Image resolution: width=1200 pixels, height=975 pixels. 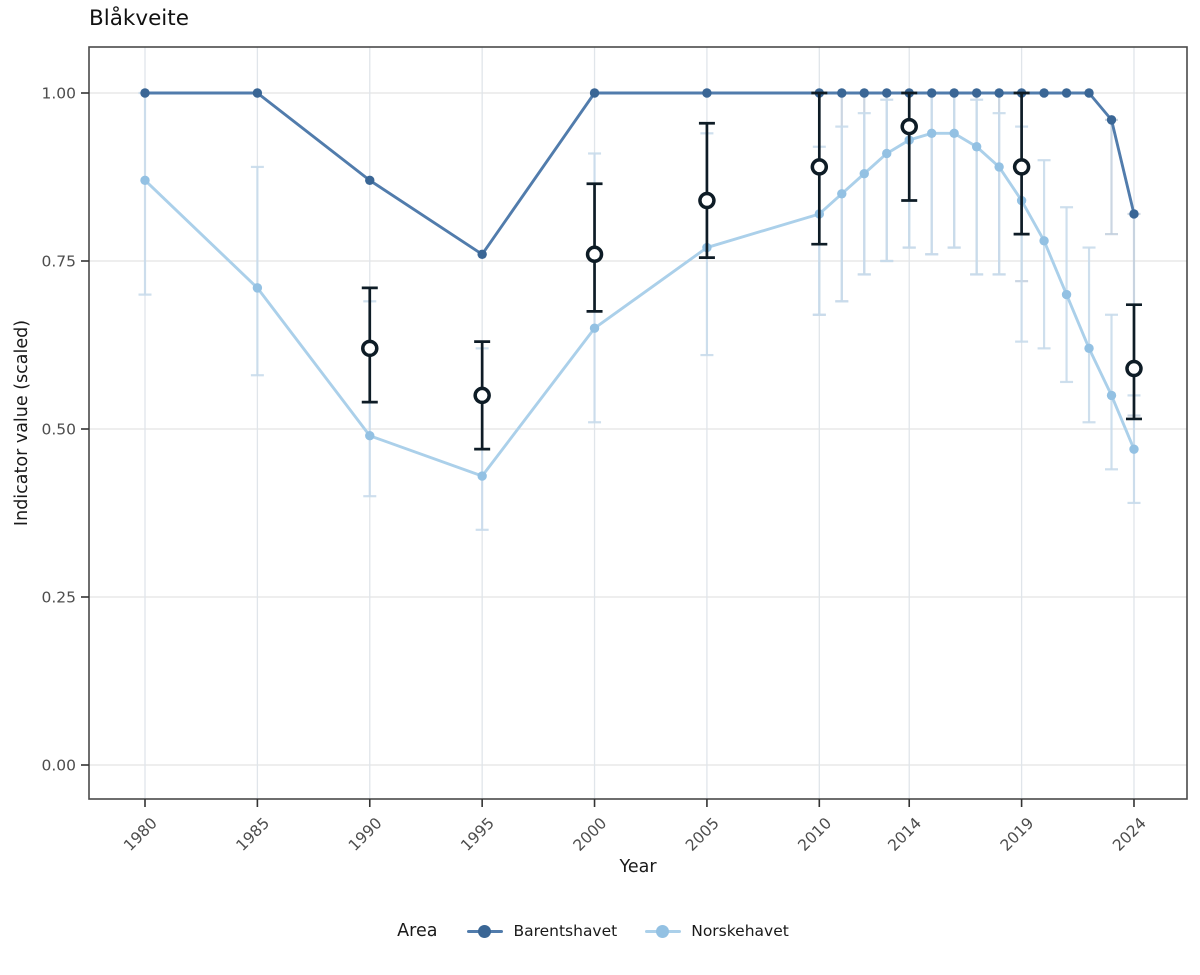 I want to click on legend-label-norskehavet: Norskehavet, so click(x=740, y=931).